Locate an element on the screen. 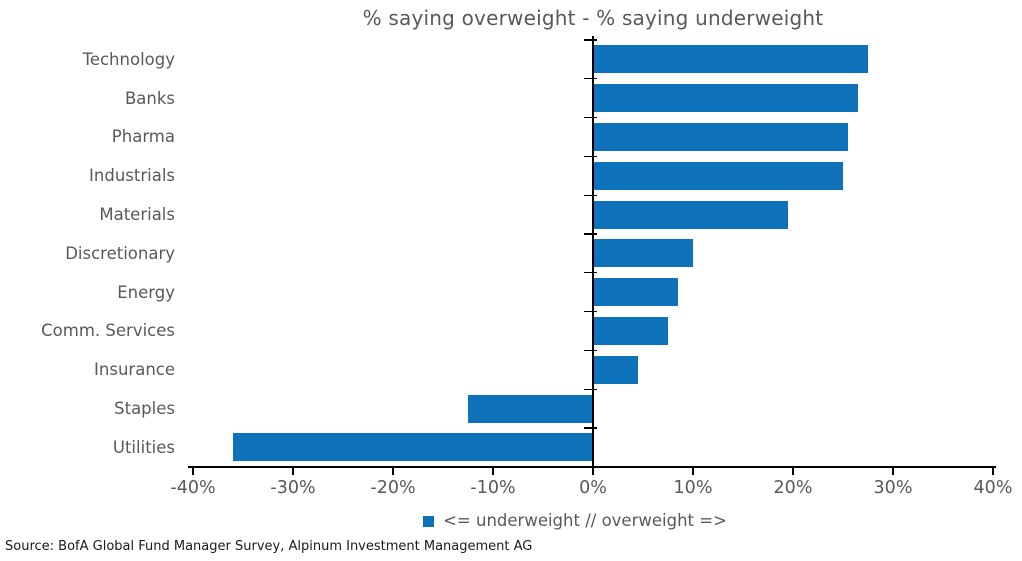 This screenshot has height=561, width=1022. x-tick-label: 0% is located at coordinates (593, 488).